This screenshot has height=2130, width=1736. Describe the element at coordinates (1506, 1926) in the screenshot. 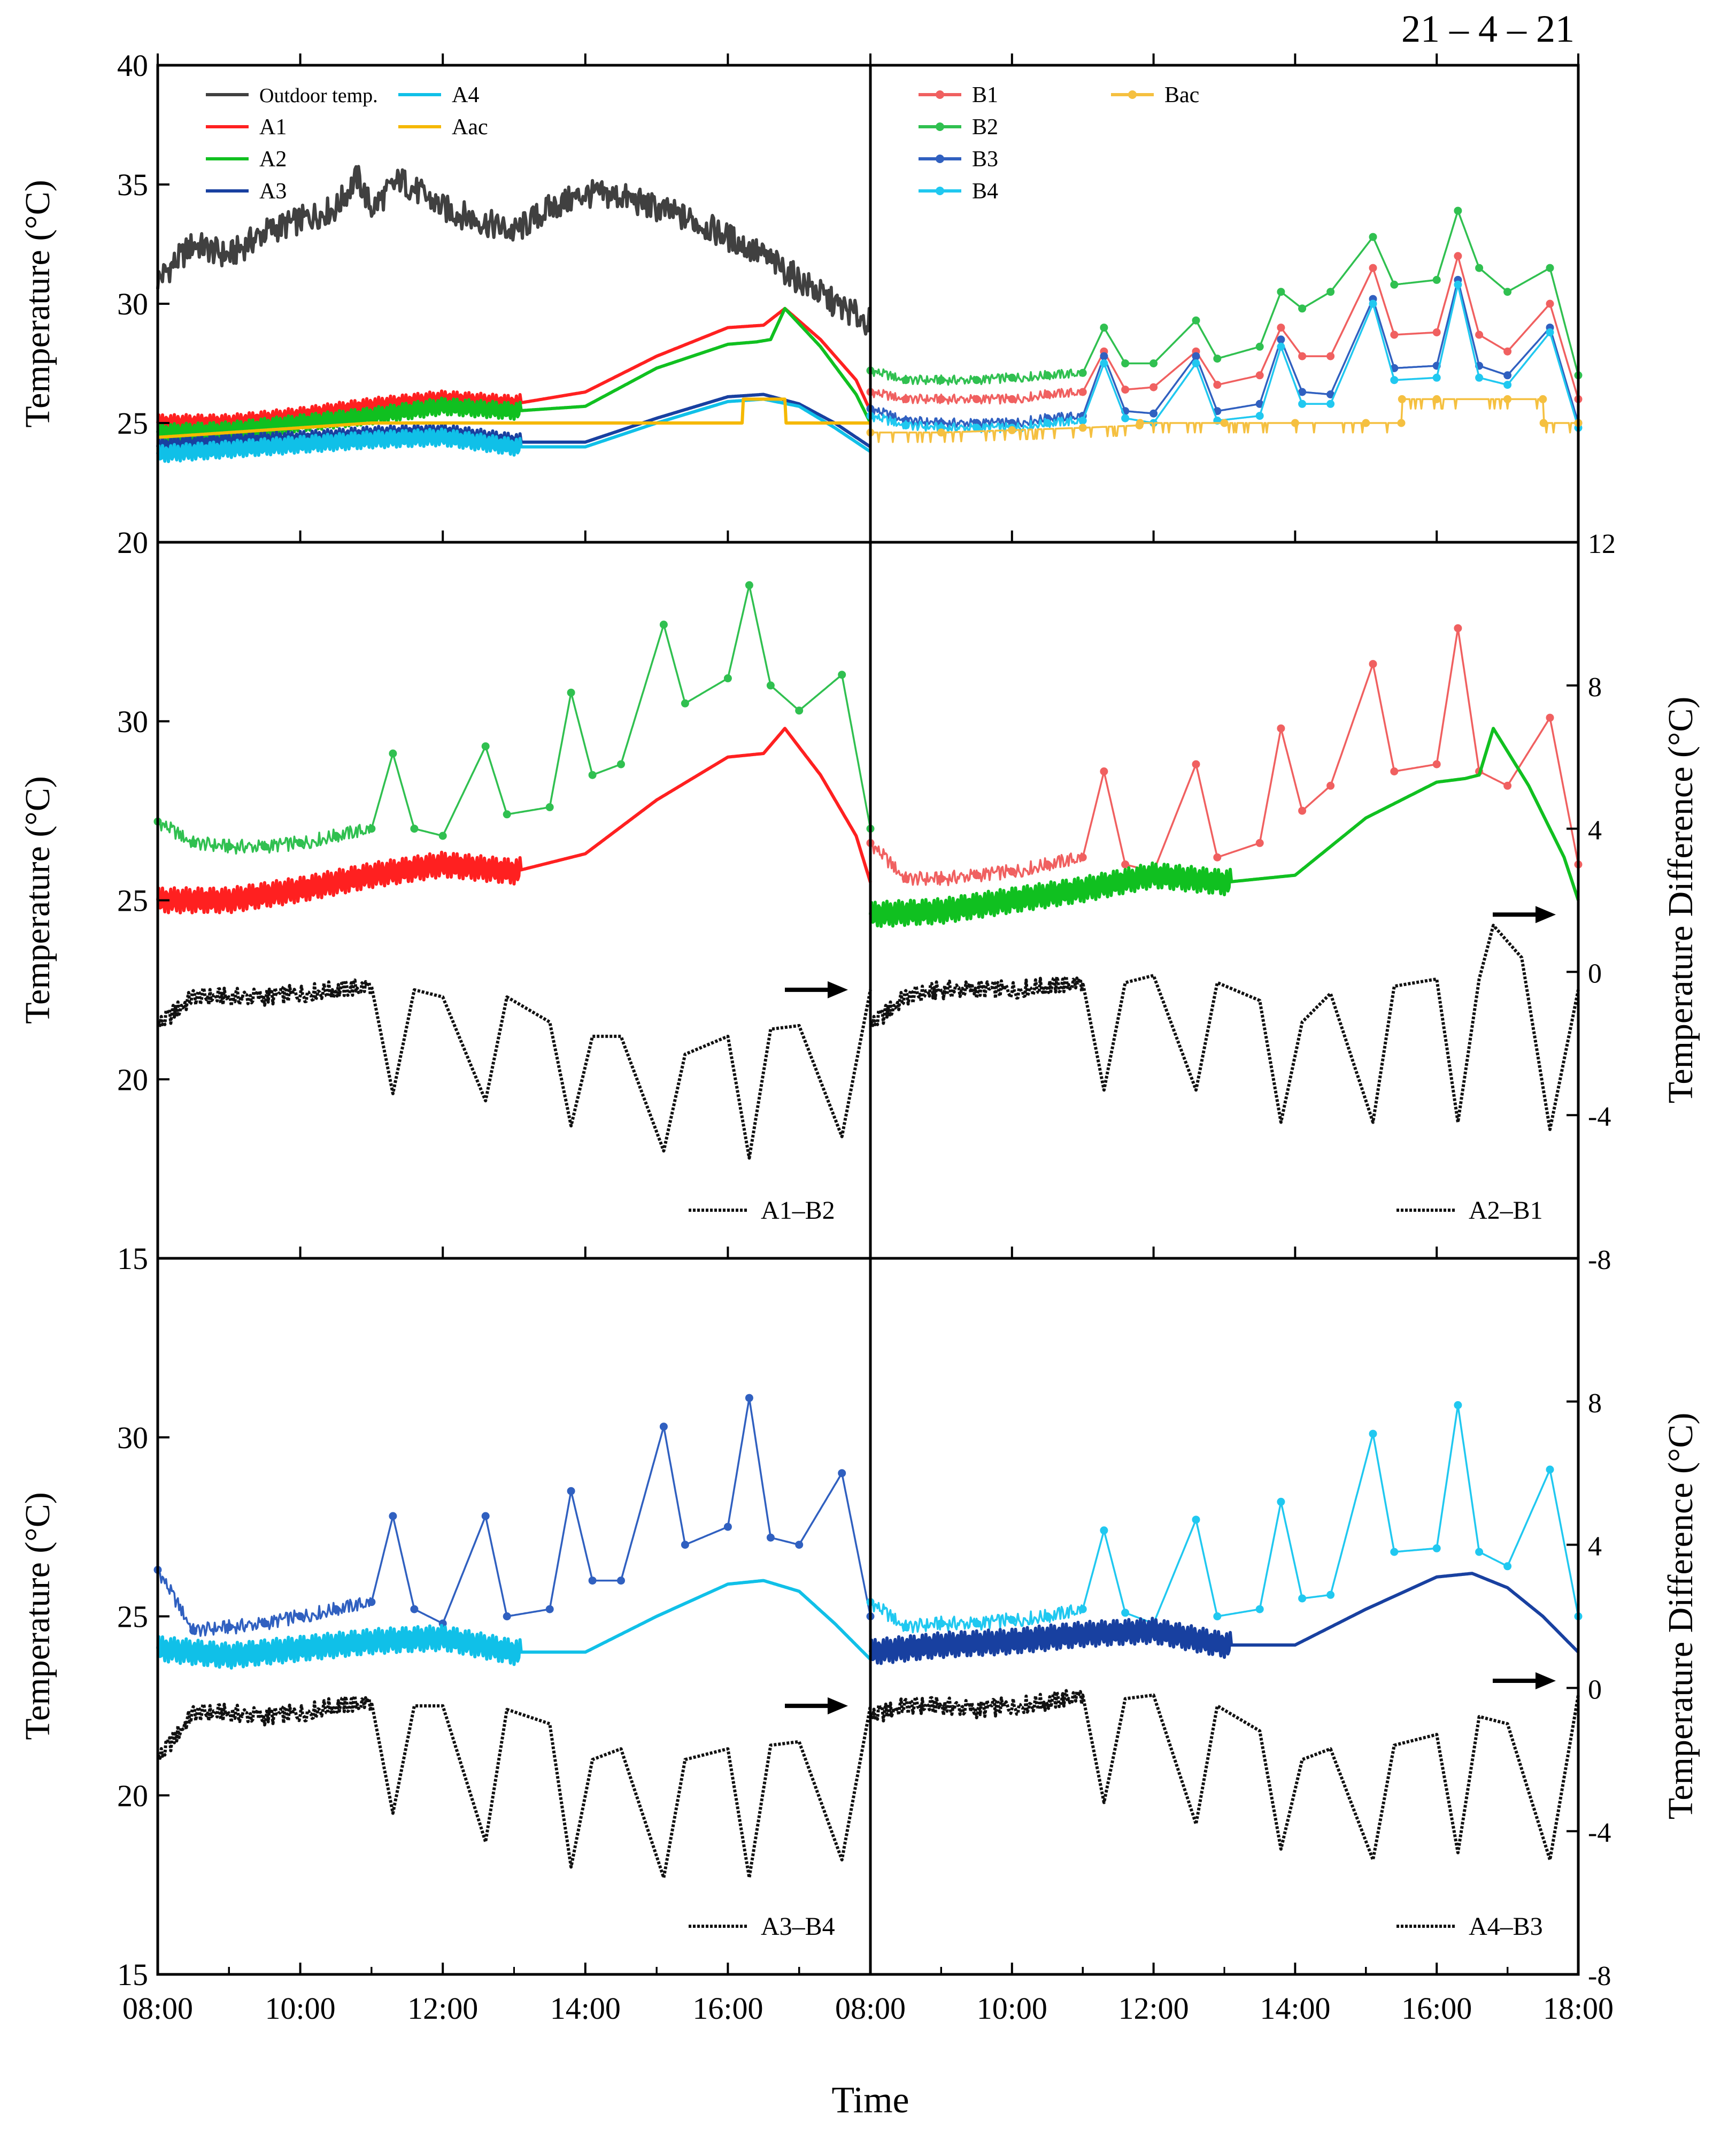

I see `legend-label-a4-b3: A4–B3` at that location.